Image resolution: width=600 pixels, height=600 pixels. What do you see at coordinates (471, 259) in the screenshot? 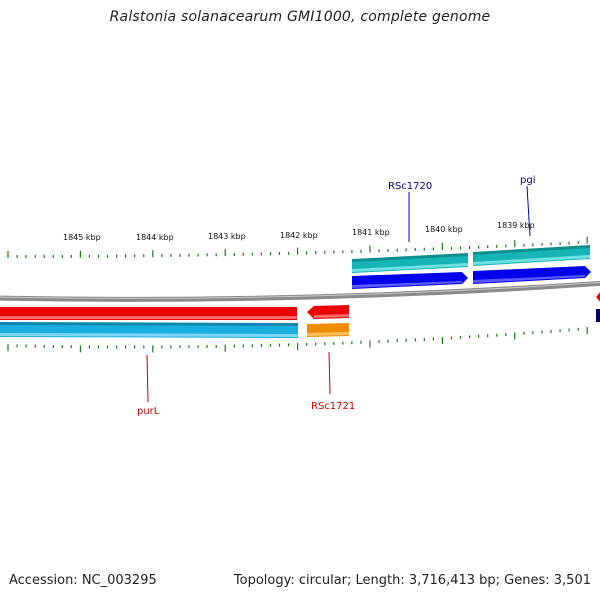
I see `forward-gene-track` at bounding box center [471, 259].